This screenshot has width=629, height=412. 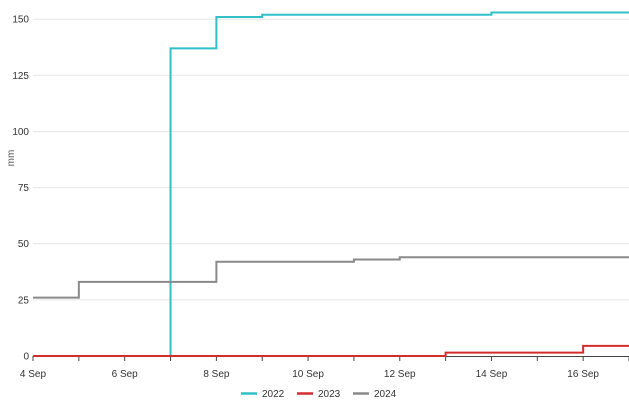 What do you see at coordinates (20, 20) in the screenshot?
I see `y-tick-label: 150` at bounding box center [20, 20].